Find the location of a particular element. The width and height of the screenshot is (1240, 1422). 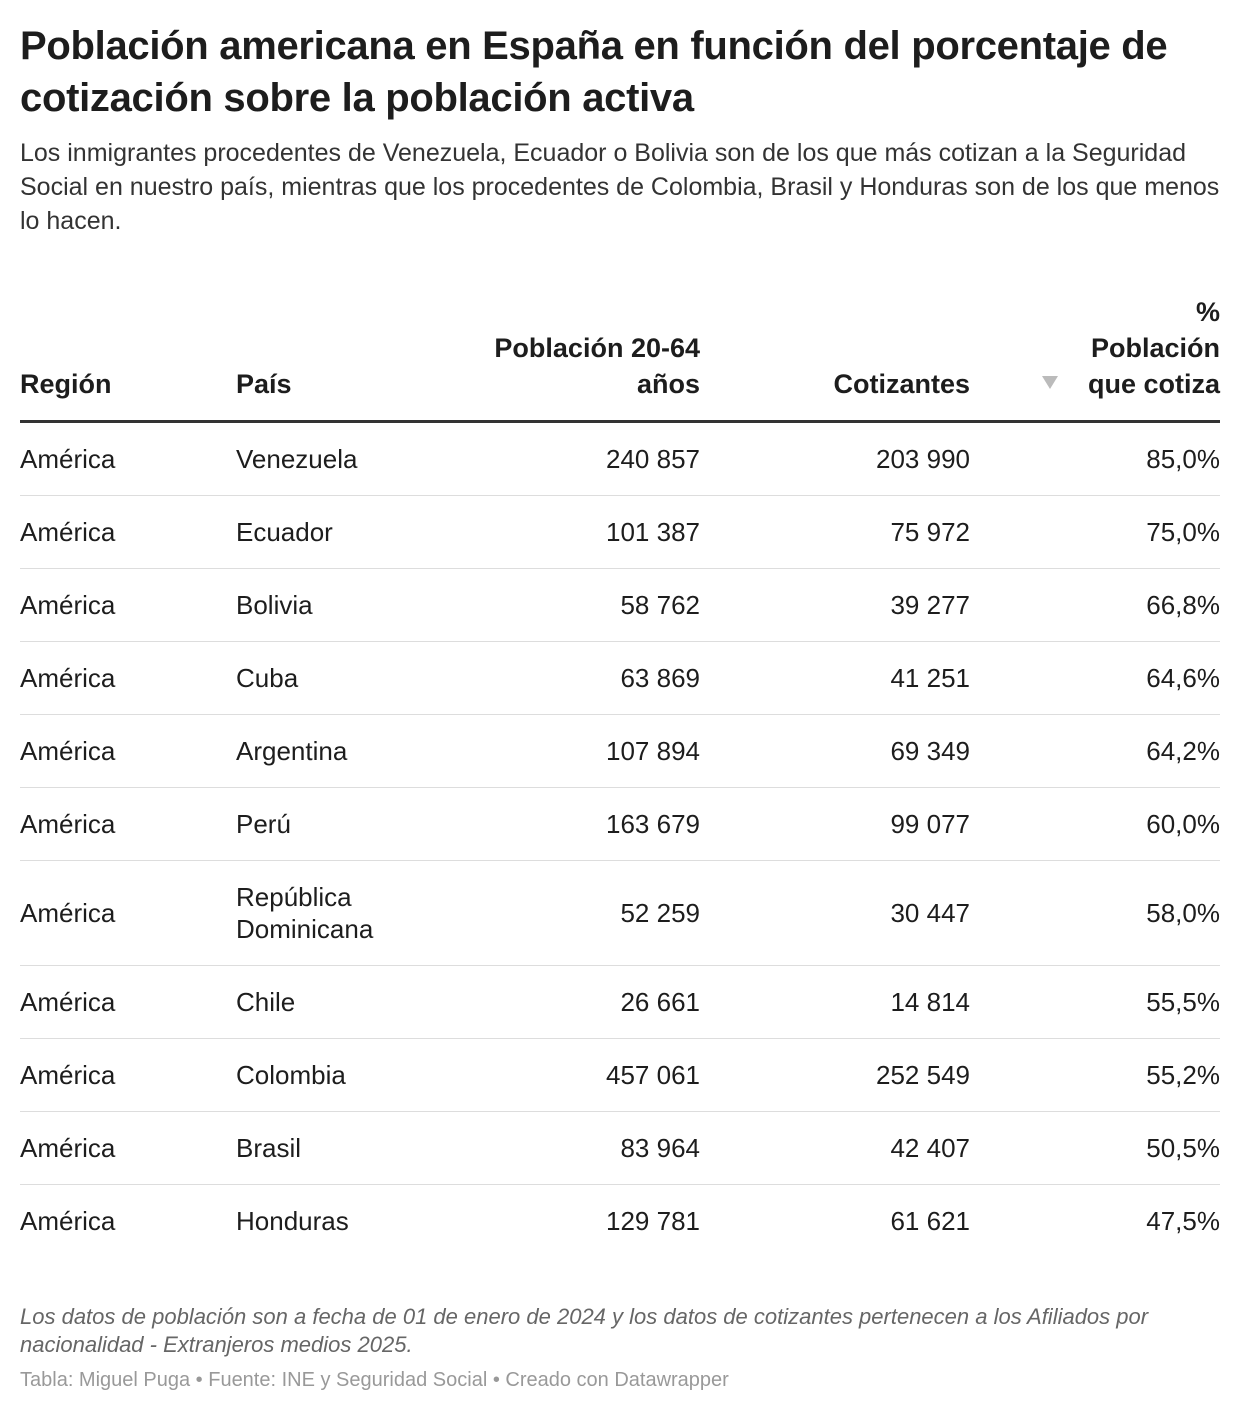

table-cell: Ecuador is located at coordinates (358, 532).